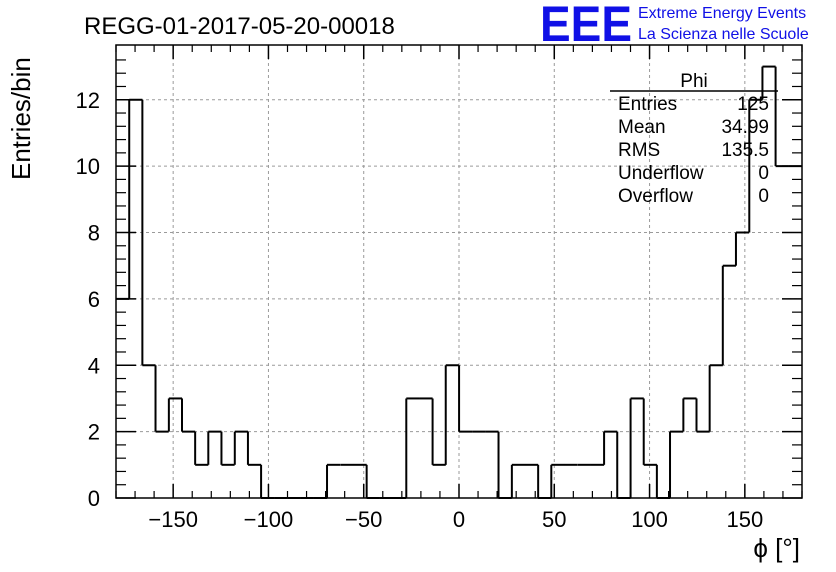  Describe the element at coordinates (94, 365) in the screenshot. I see `y-tick-label: 4` at that location.